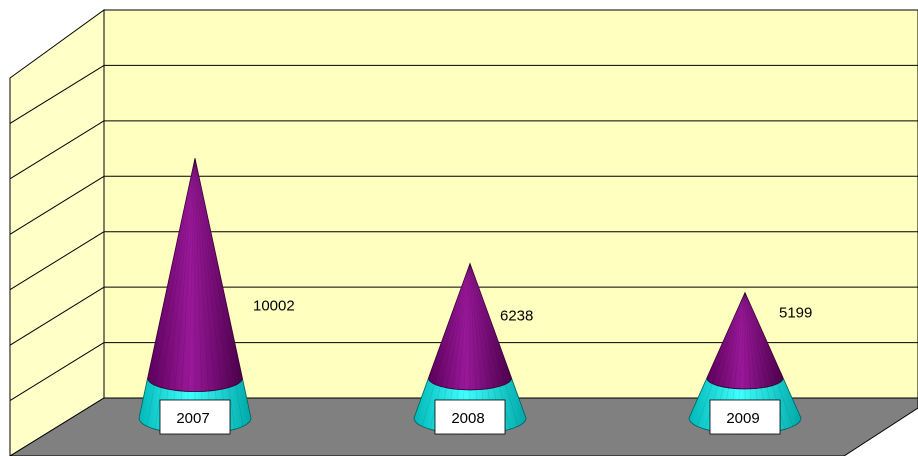  I want to click on cone-2008: 2008 6238, so click(473, 348).